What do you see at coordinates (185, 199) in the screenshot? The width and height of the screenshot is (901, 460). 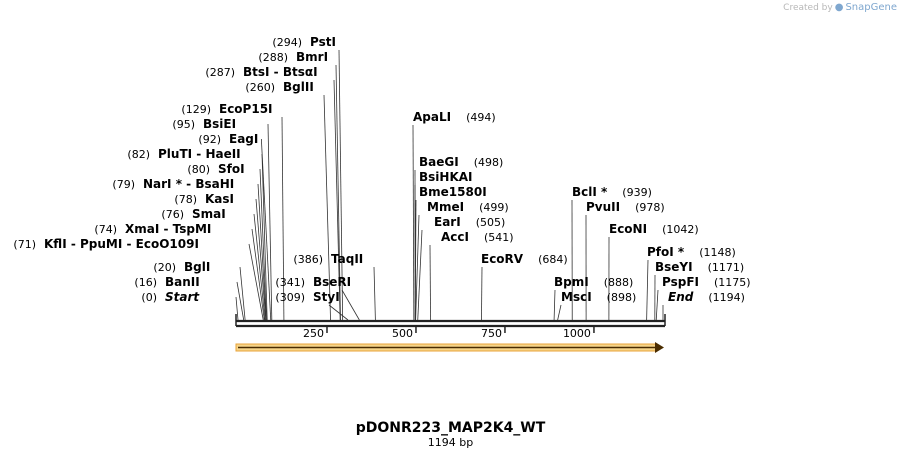 I see `site-position-kasi: (78)` at bounding box center [185, 199].